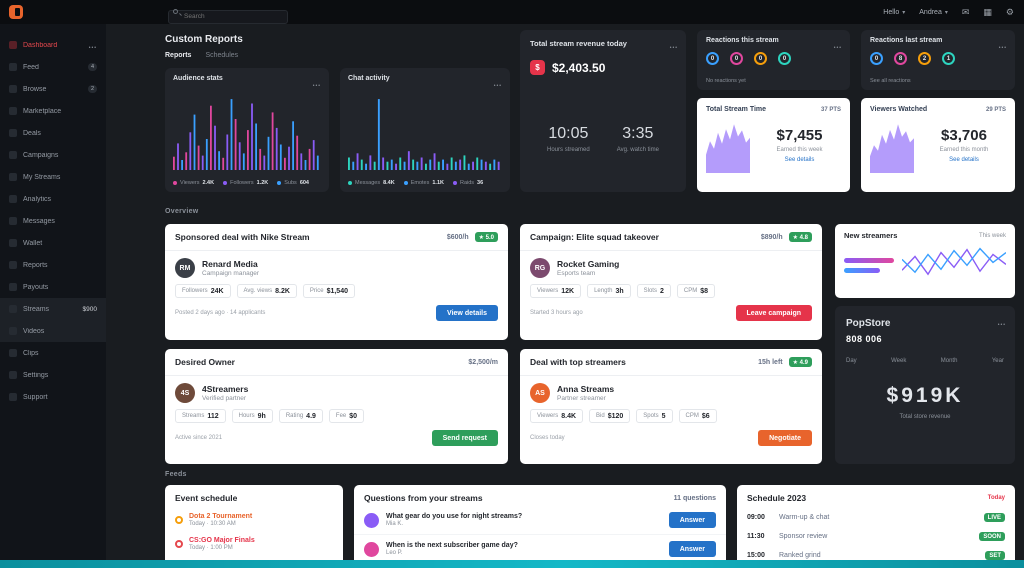 The height and width of the screenshot is (568, 1024). Describe the element at coordinates (220, 313) in the screenshot. I see `deal-note: Posted 2 days ago · 14 applicants` at that location.